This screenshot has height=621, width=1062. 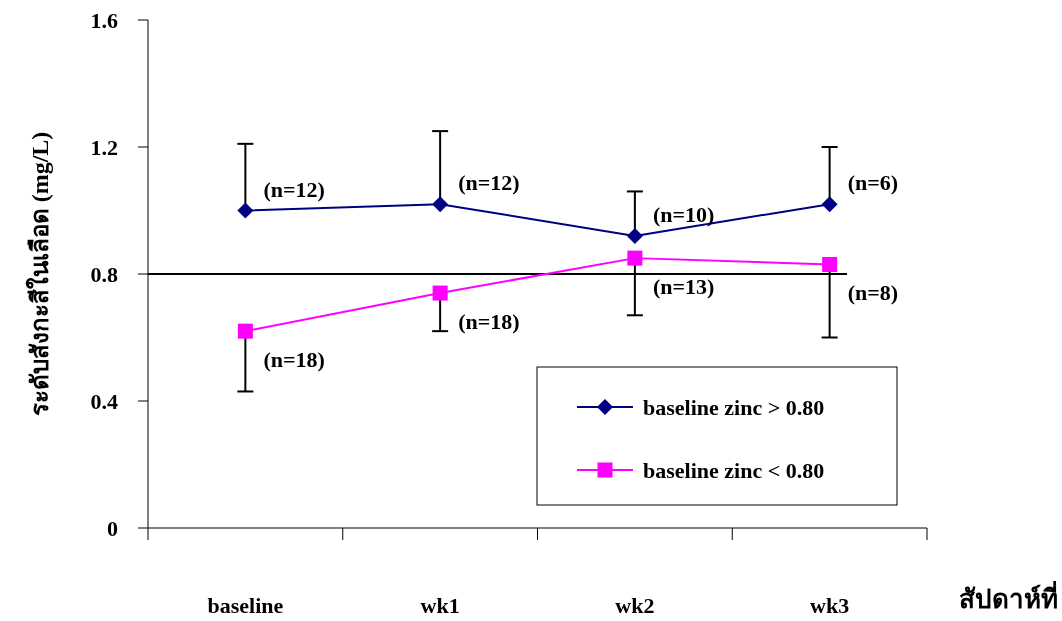 I want to click on x-tick-label: wk3, so click(x=830, y=605).